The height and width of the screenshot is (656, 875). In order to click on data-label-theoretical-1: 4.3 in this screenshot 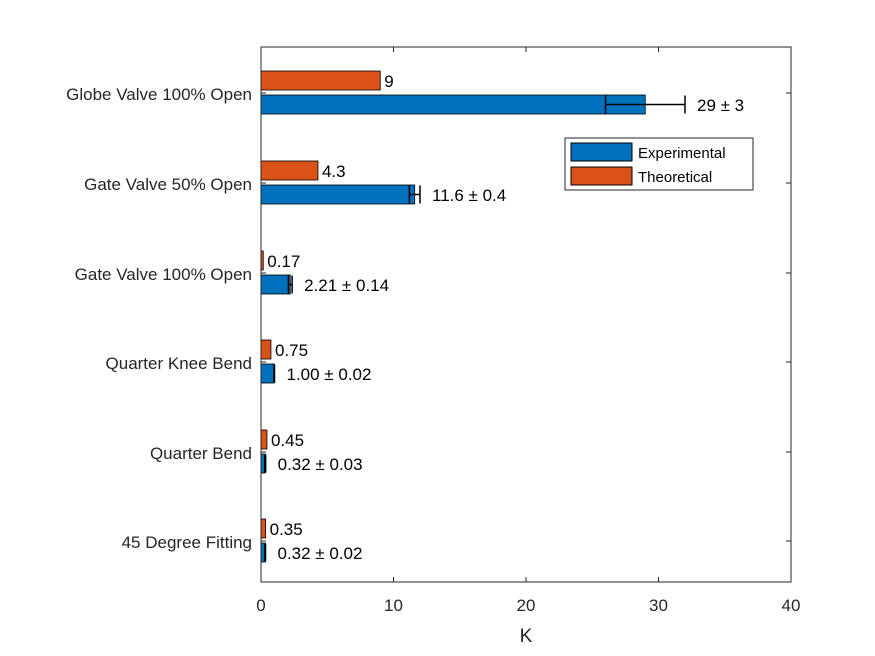, I will do `click(334, 171)`.